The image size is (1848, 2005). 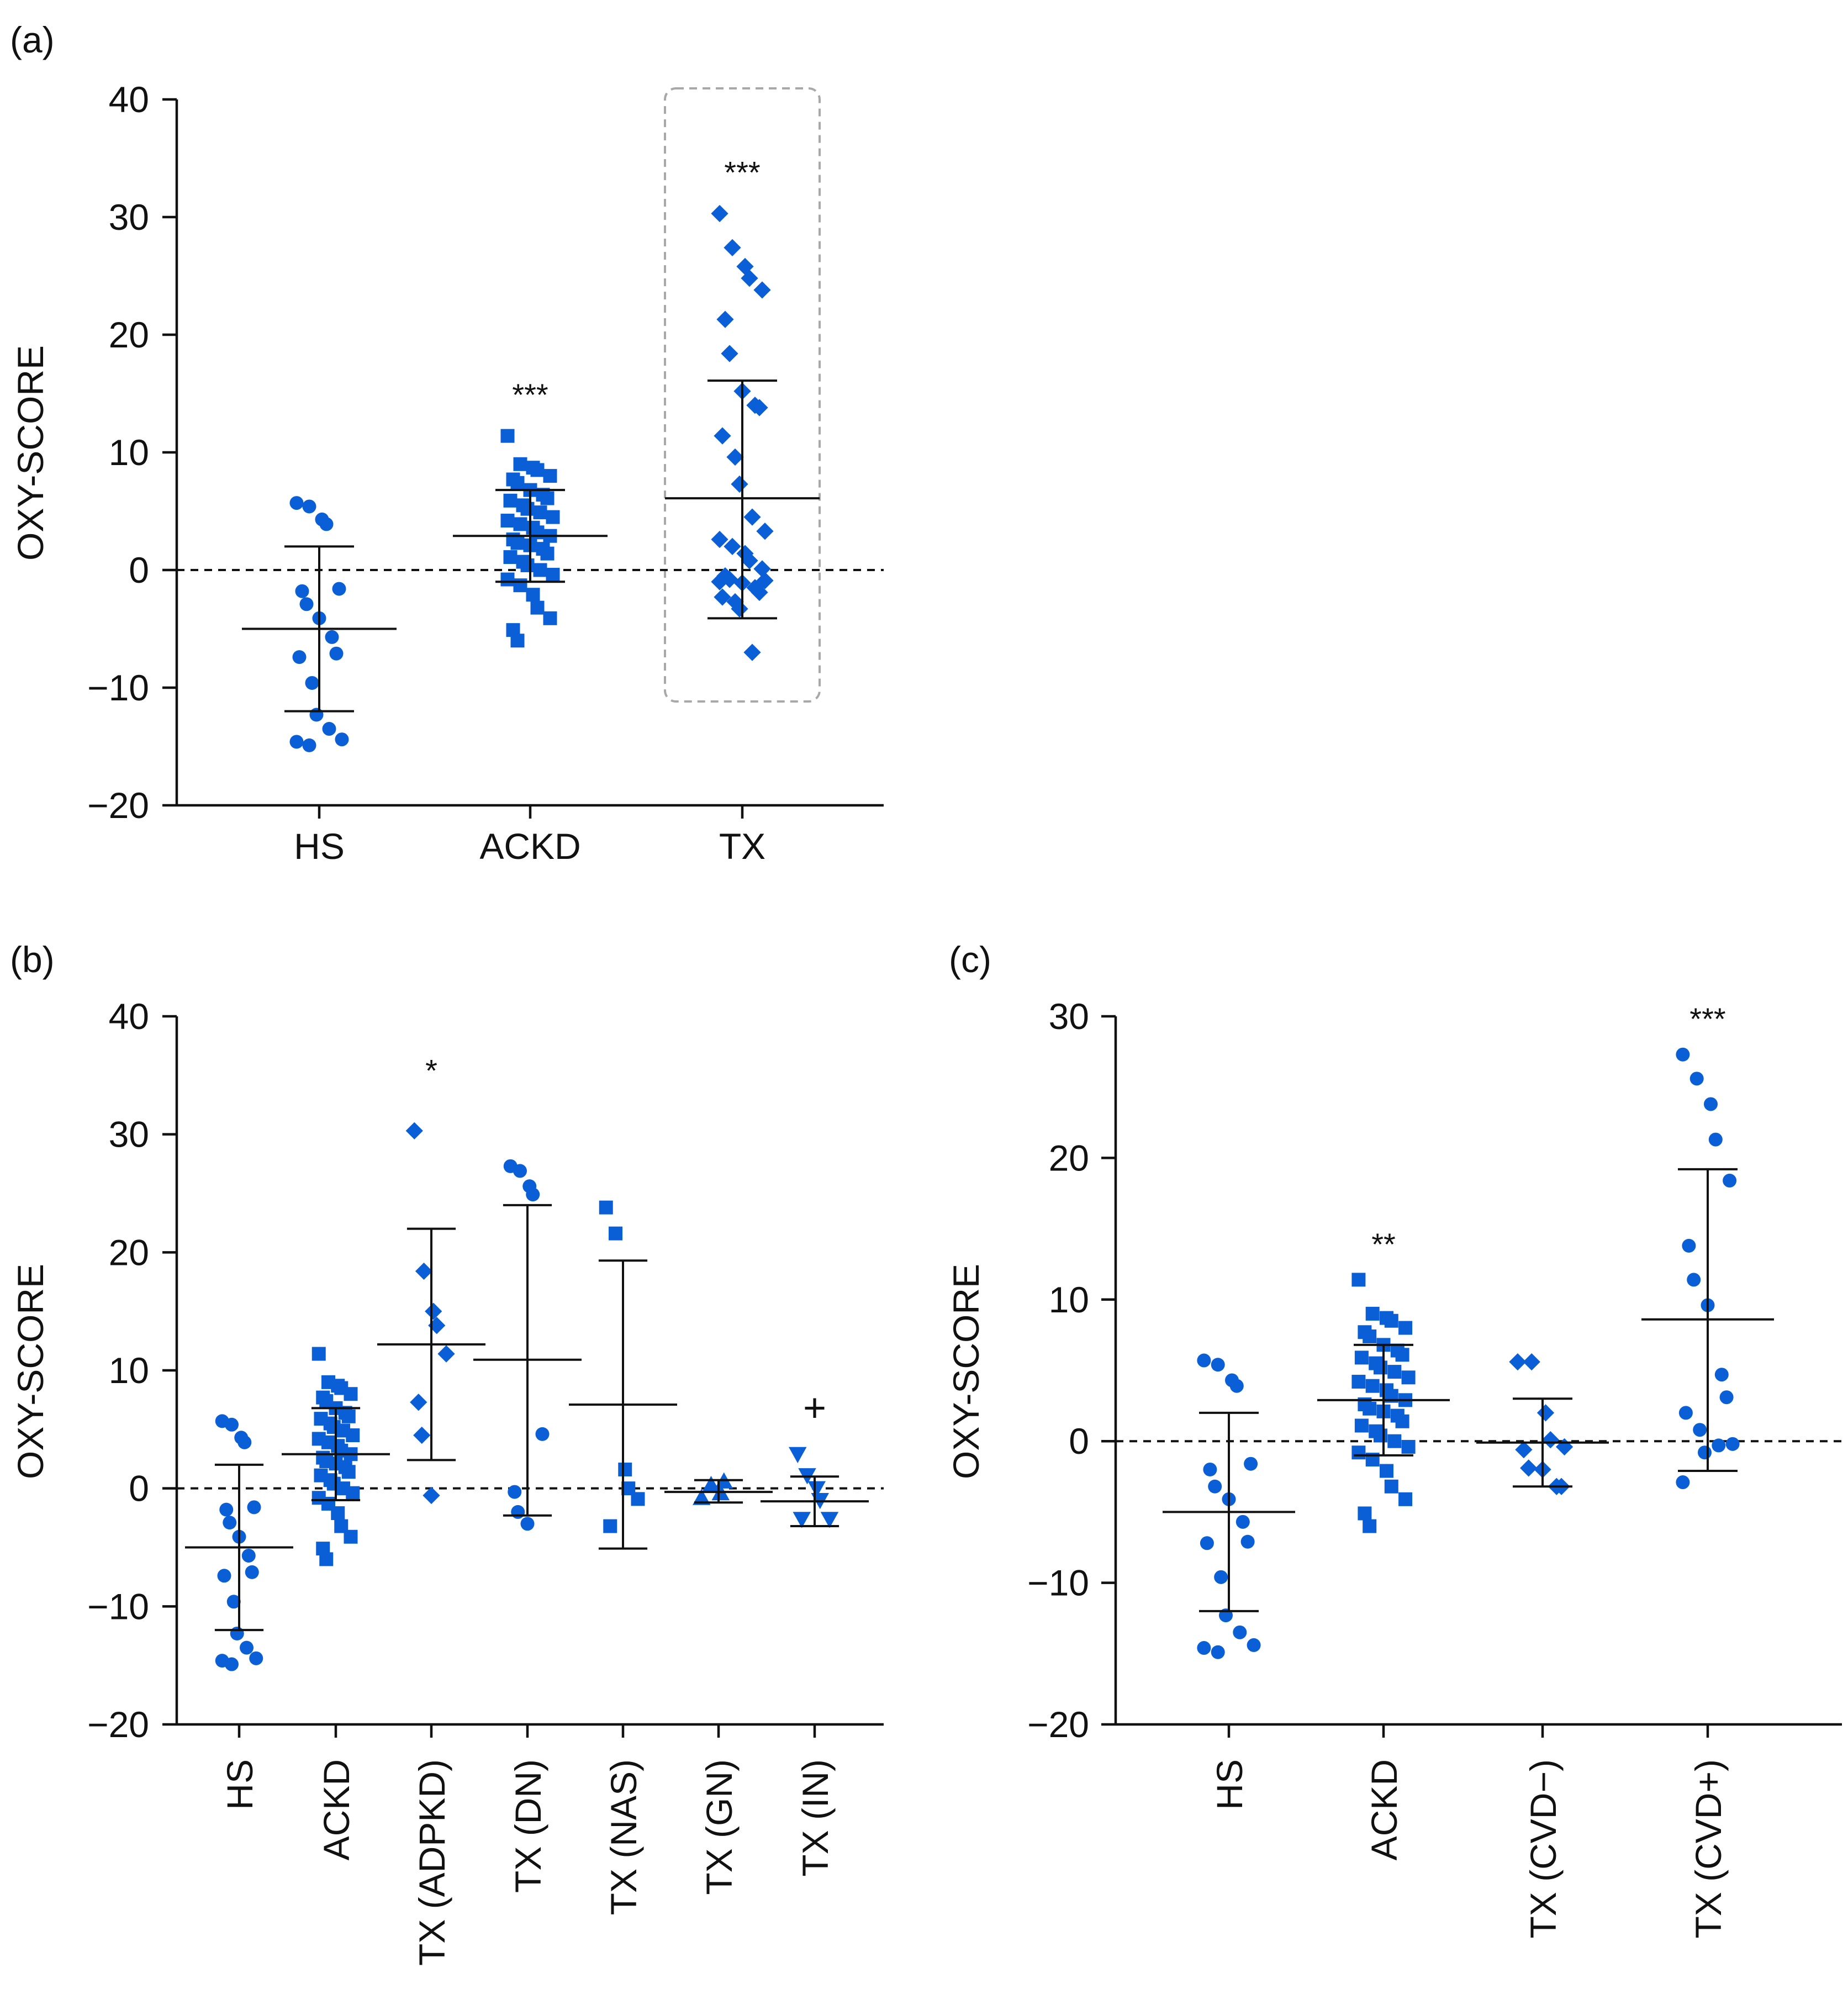 I want to click on data-group: +, so click(x=815, y=1457).